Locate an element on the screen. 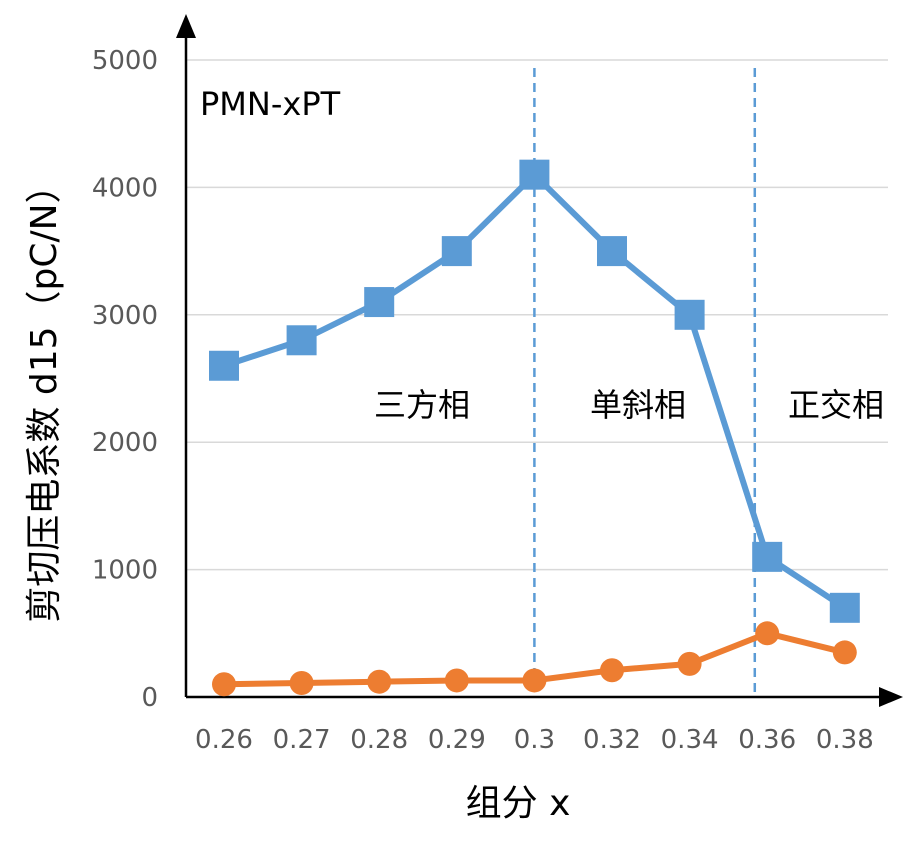 The width and height of the screenshot is (922, 853). x-tick-labels: 0.26 0.27 0.28 0.29 0.3 0.32 0.34 0.36 0.38 is located at coordinates (534, 740).